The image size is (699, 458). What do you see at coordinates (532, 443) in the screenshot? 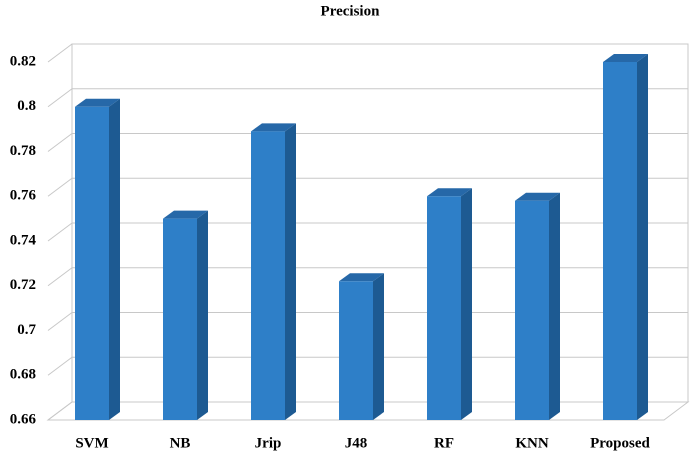
I see `x-tick-label: KNN` at bounding box center [532, 443].